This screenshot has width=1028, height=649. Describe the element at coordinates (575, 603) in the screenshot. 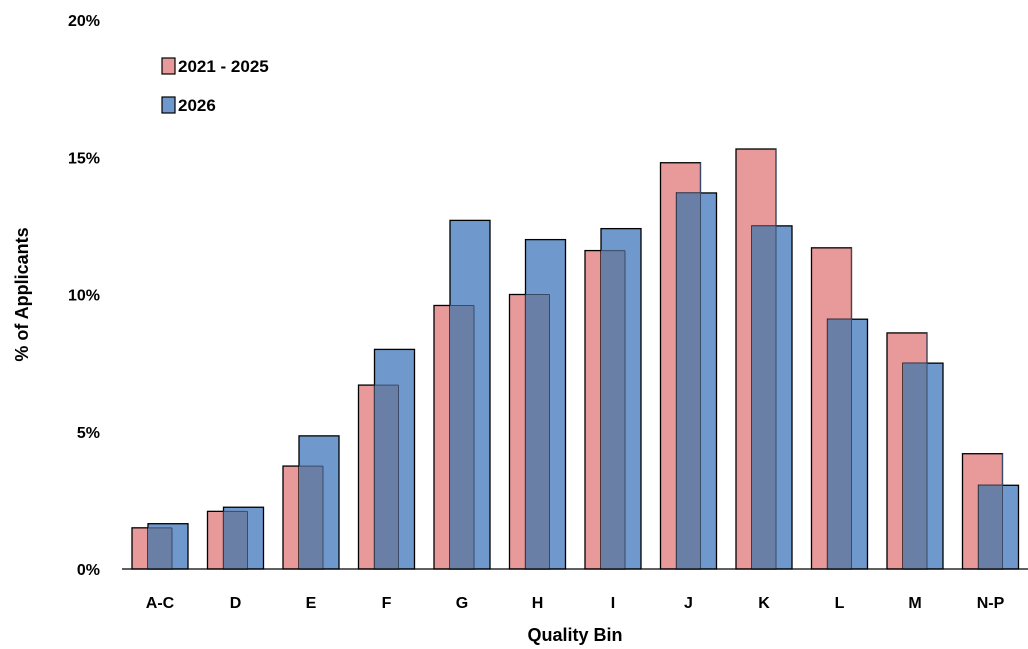

I see `x-axis-ticks: A-C D E F G H I J K L M N-P` at that location.